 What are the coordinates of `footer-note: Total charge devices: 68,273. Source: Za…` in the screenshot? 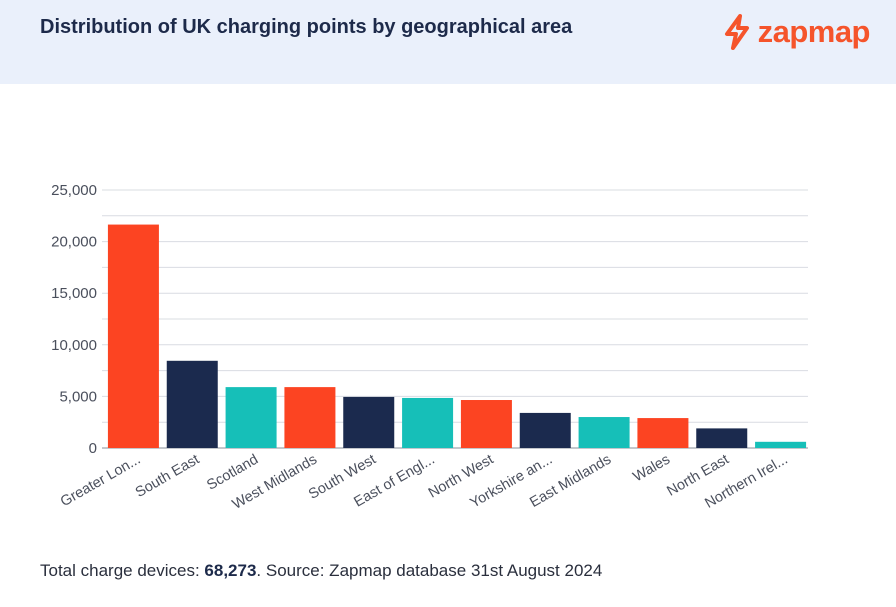 It's located at (321, 571).